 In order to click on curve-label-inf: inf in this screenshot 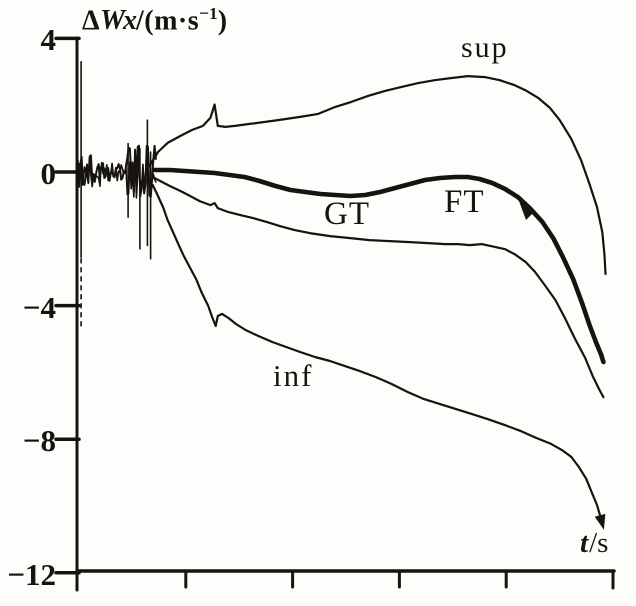, I will do `click(293, 375)`.